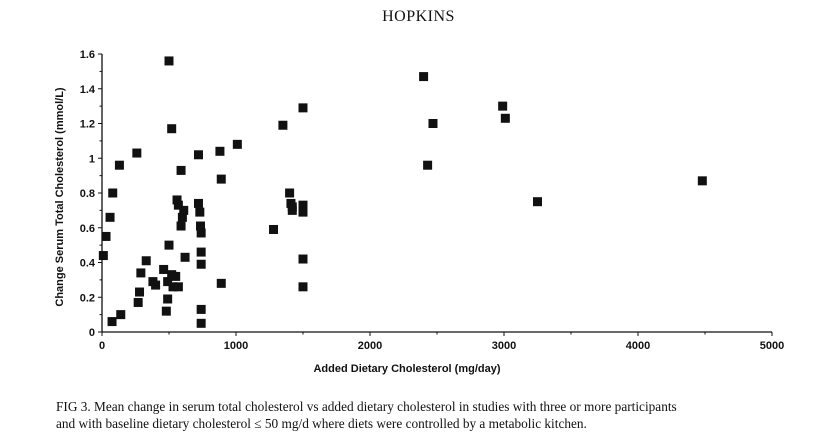 Image resolution: width=837 pixels, height=441 pixels. Describe the element at coordinates (87, 125) in the screenshot. I see `y-tick-label: 1.2` at that location.